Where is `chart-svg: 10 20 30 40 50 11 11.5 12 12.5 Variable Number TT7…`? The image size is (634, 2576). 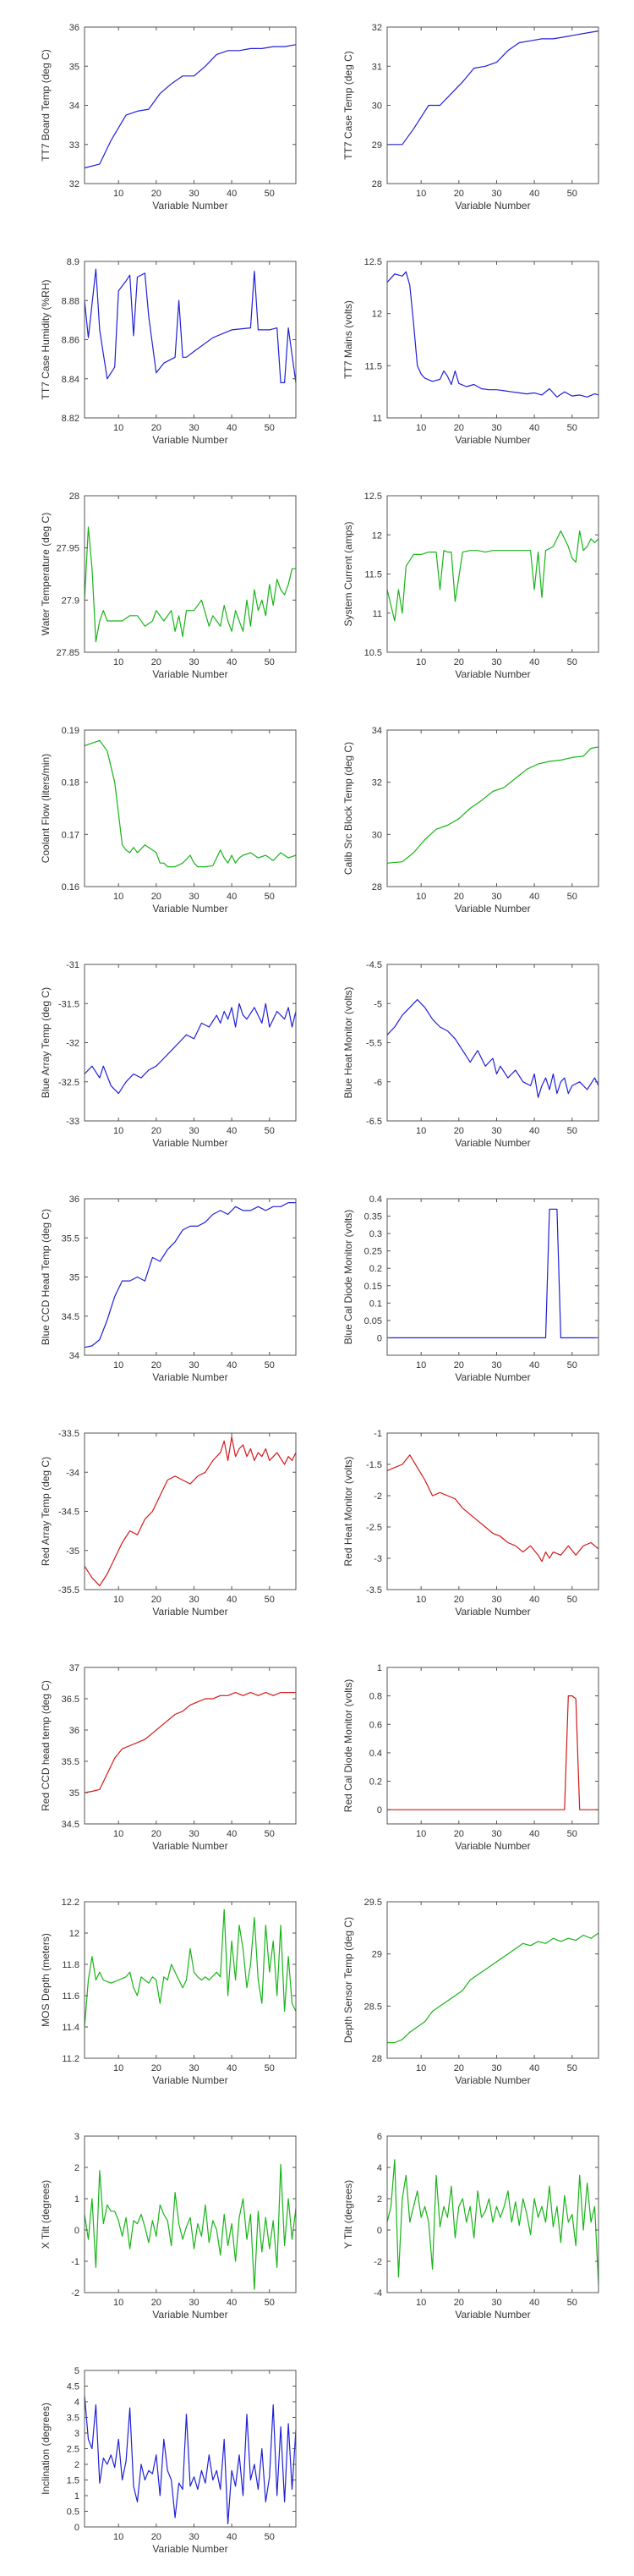
chart-svg: 10 20 30 40 50 11 11.5 12 12.5 Variable Number TT7… is located at coordinates (470, 351).